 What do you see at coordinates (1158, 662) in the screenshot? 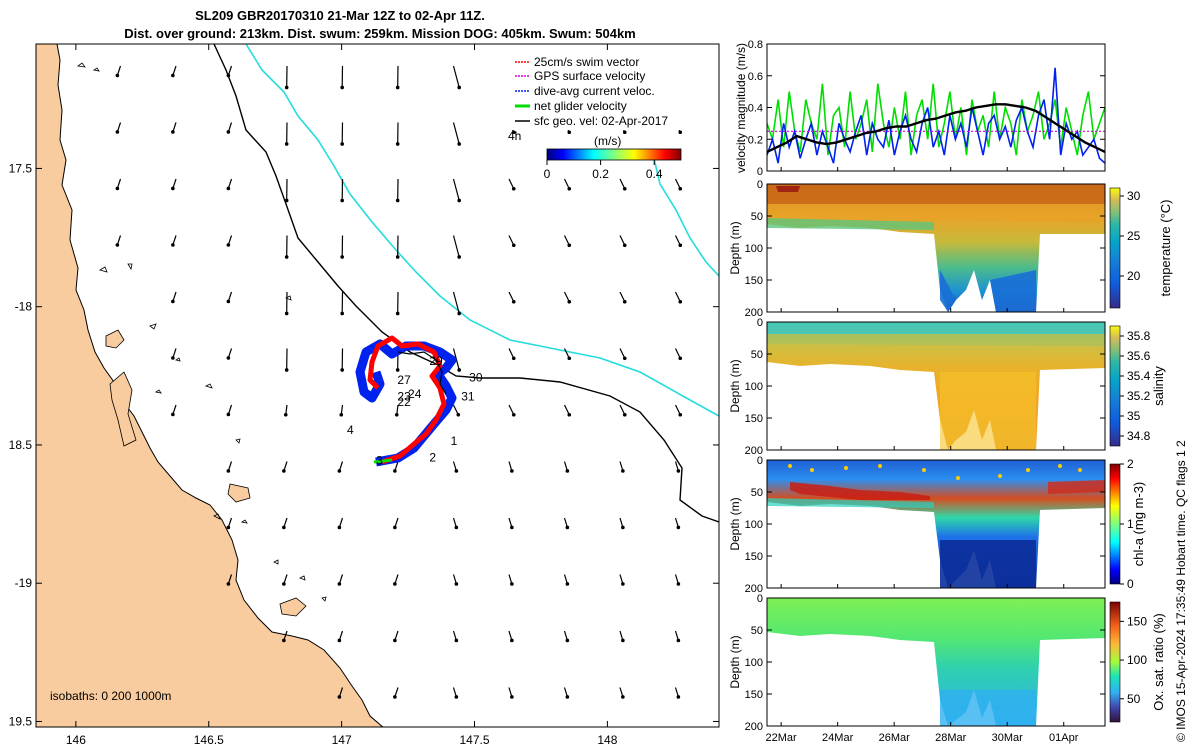
I see `oxygen-clabel: Ox. sat. ratio (%)` at bounding box center [1158, 662].